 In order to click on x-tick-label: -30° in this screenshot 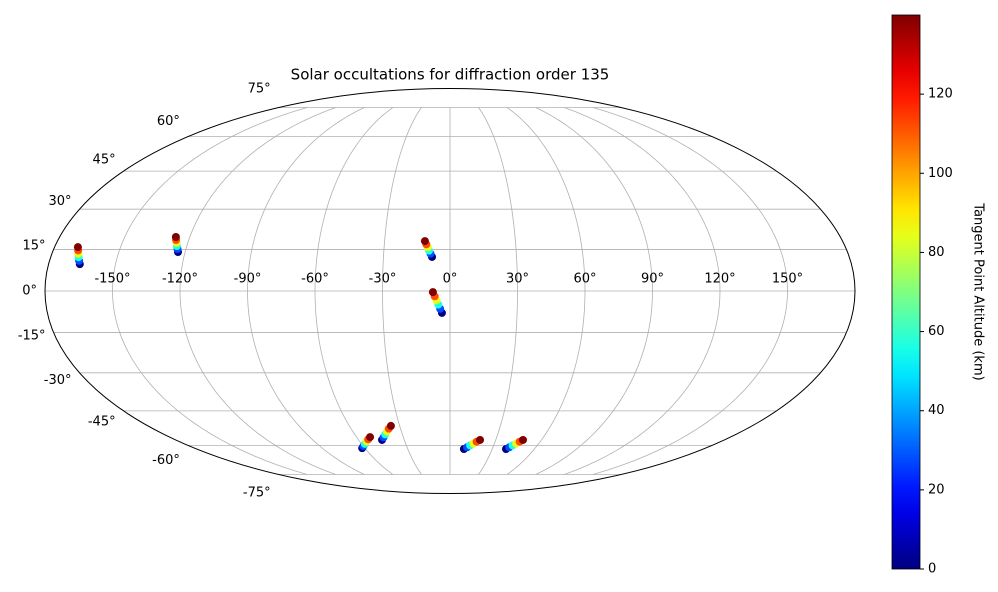, I will do `click(383, 279)`.